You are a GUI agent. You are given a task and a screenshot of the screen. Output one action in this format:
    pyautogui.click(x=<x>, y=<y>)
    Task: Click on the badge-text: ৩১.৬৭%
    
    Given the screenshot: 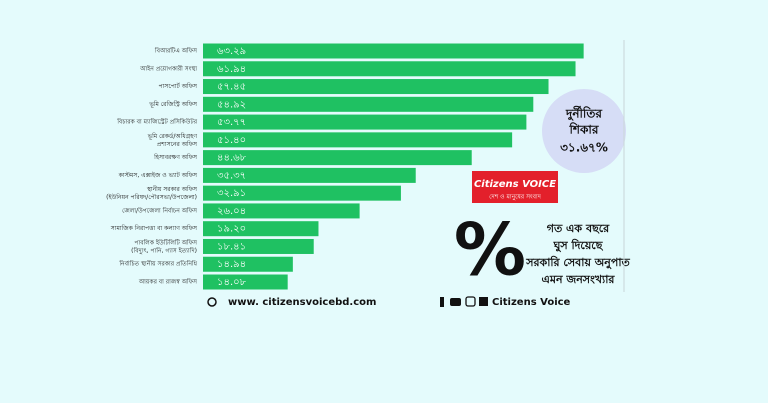 What is the action you would take?
    pyautogui.click(x=584, y=148)
    